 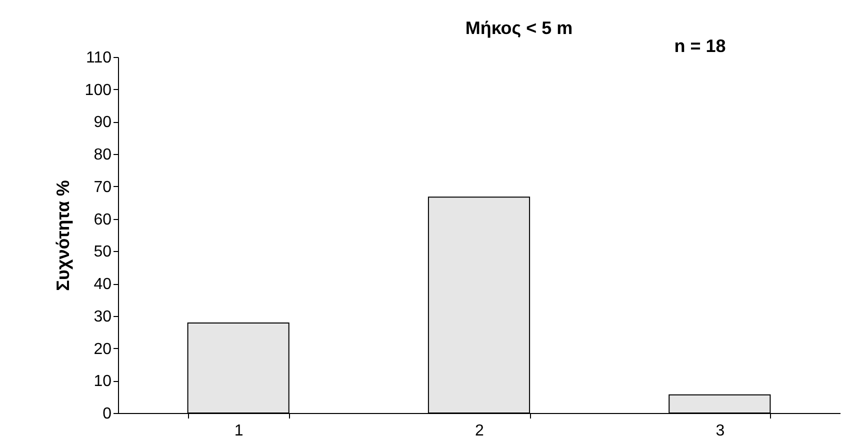 I want to click on y-tick-label: 110, so click(x=99, y=58).